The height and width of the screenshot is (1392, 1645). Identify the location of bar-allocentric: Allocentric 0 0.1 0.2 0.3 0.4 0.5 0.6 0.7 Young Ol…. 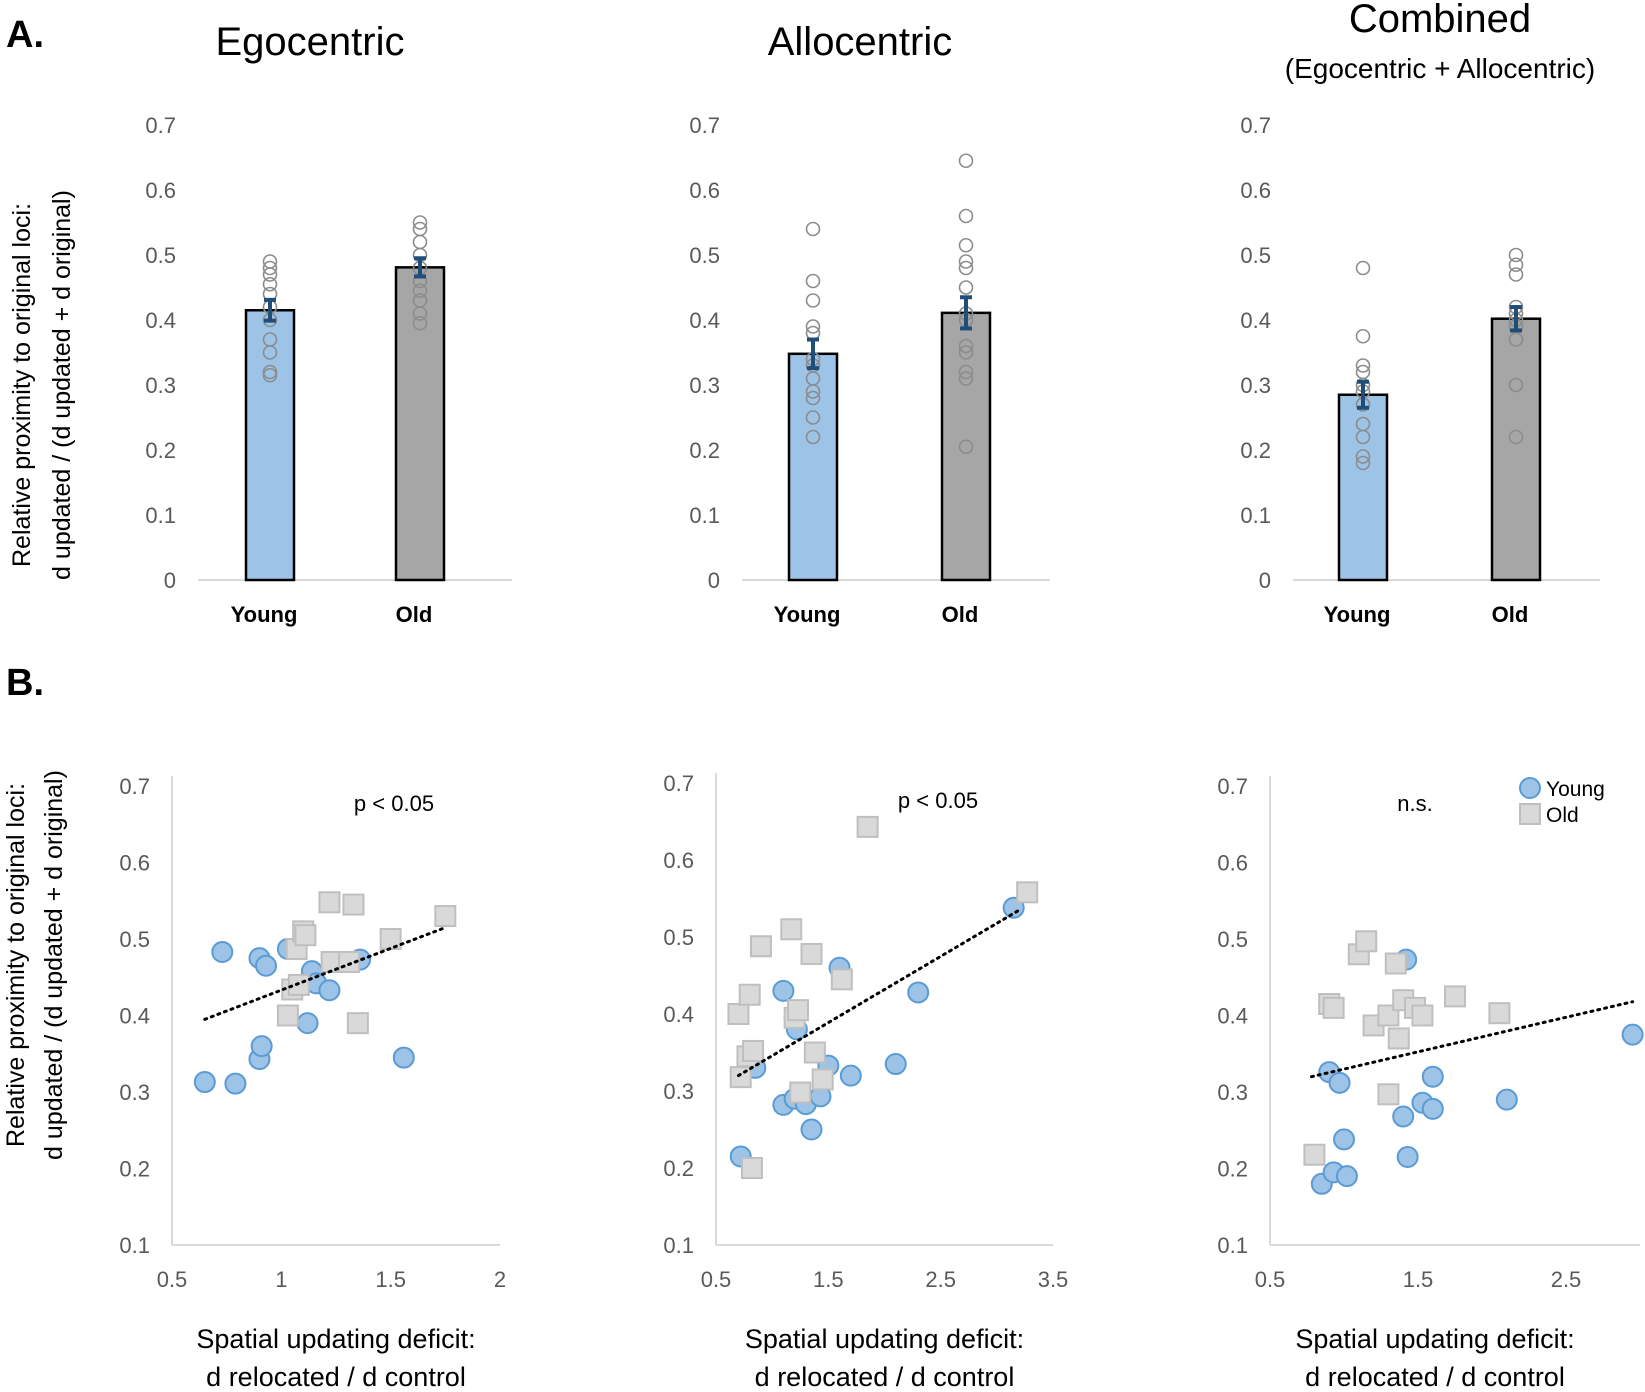
(869, 323).